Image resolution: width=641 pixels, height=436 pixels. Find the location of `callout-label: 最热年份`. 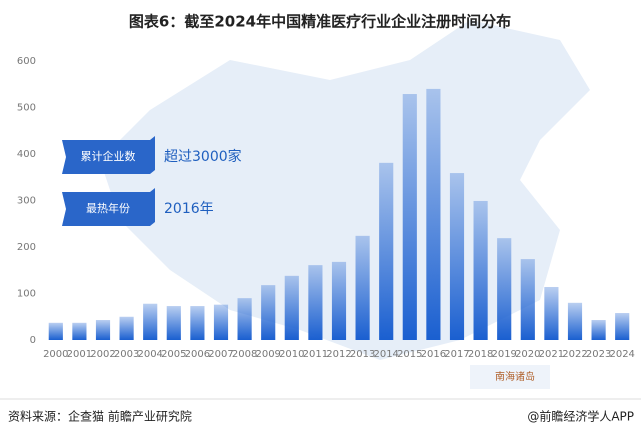

callout-label: 最热年份 is located at coordinates (108, 208).